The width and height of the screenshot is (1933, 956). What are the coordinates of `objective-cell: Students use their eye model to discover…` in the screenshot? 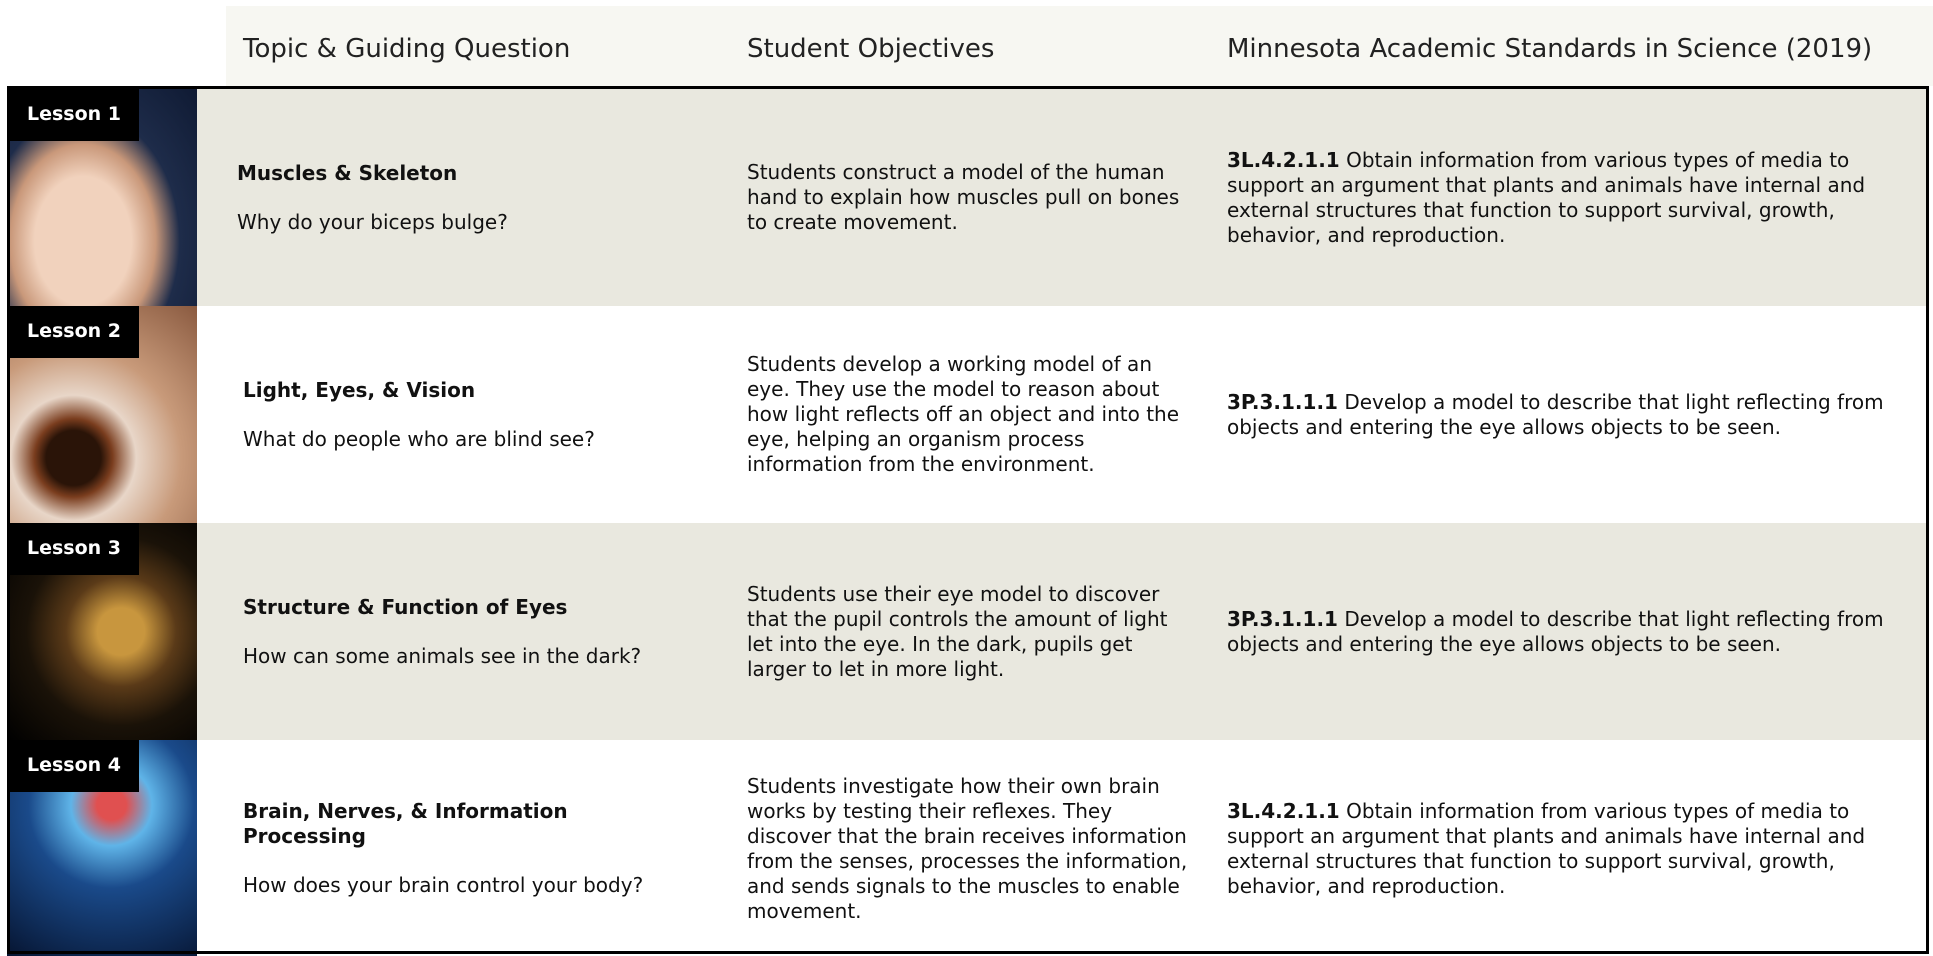 It's located at (957, 631).